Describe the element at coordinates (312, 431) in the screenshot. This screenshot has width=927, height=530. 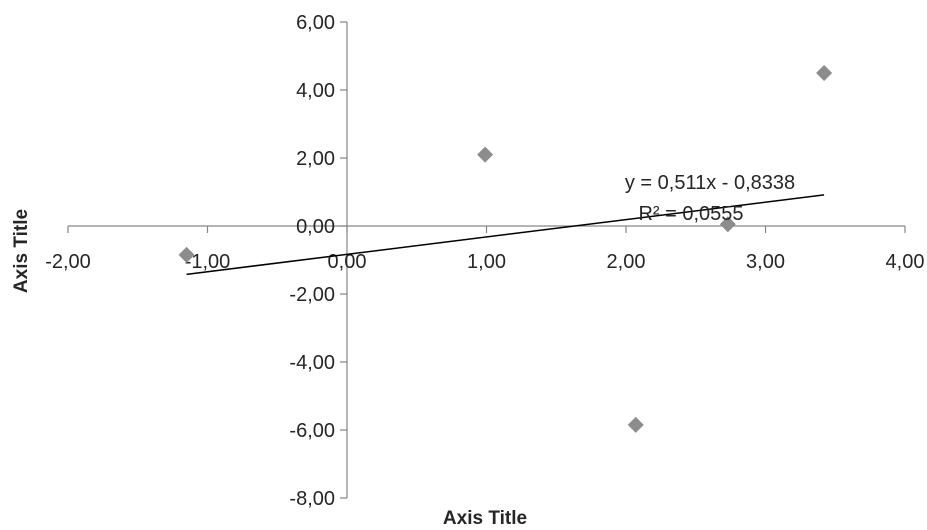
I see `y-tick-label: -6,00` at that location.